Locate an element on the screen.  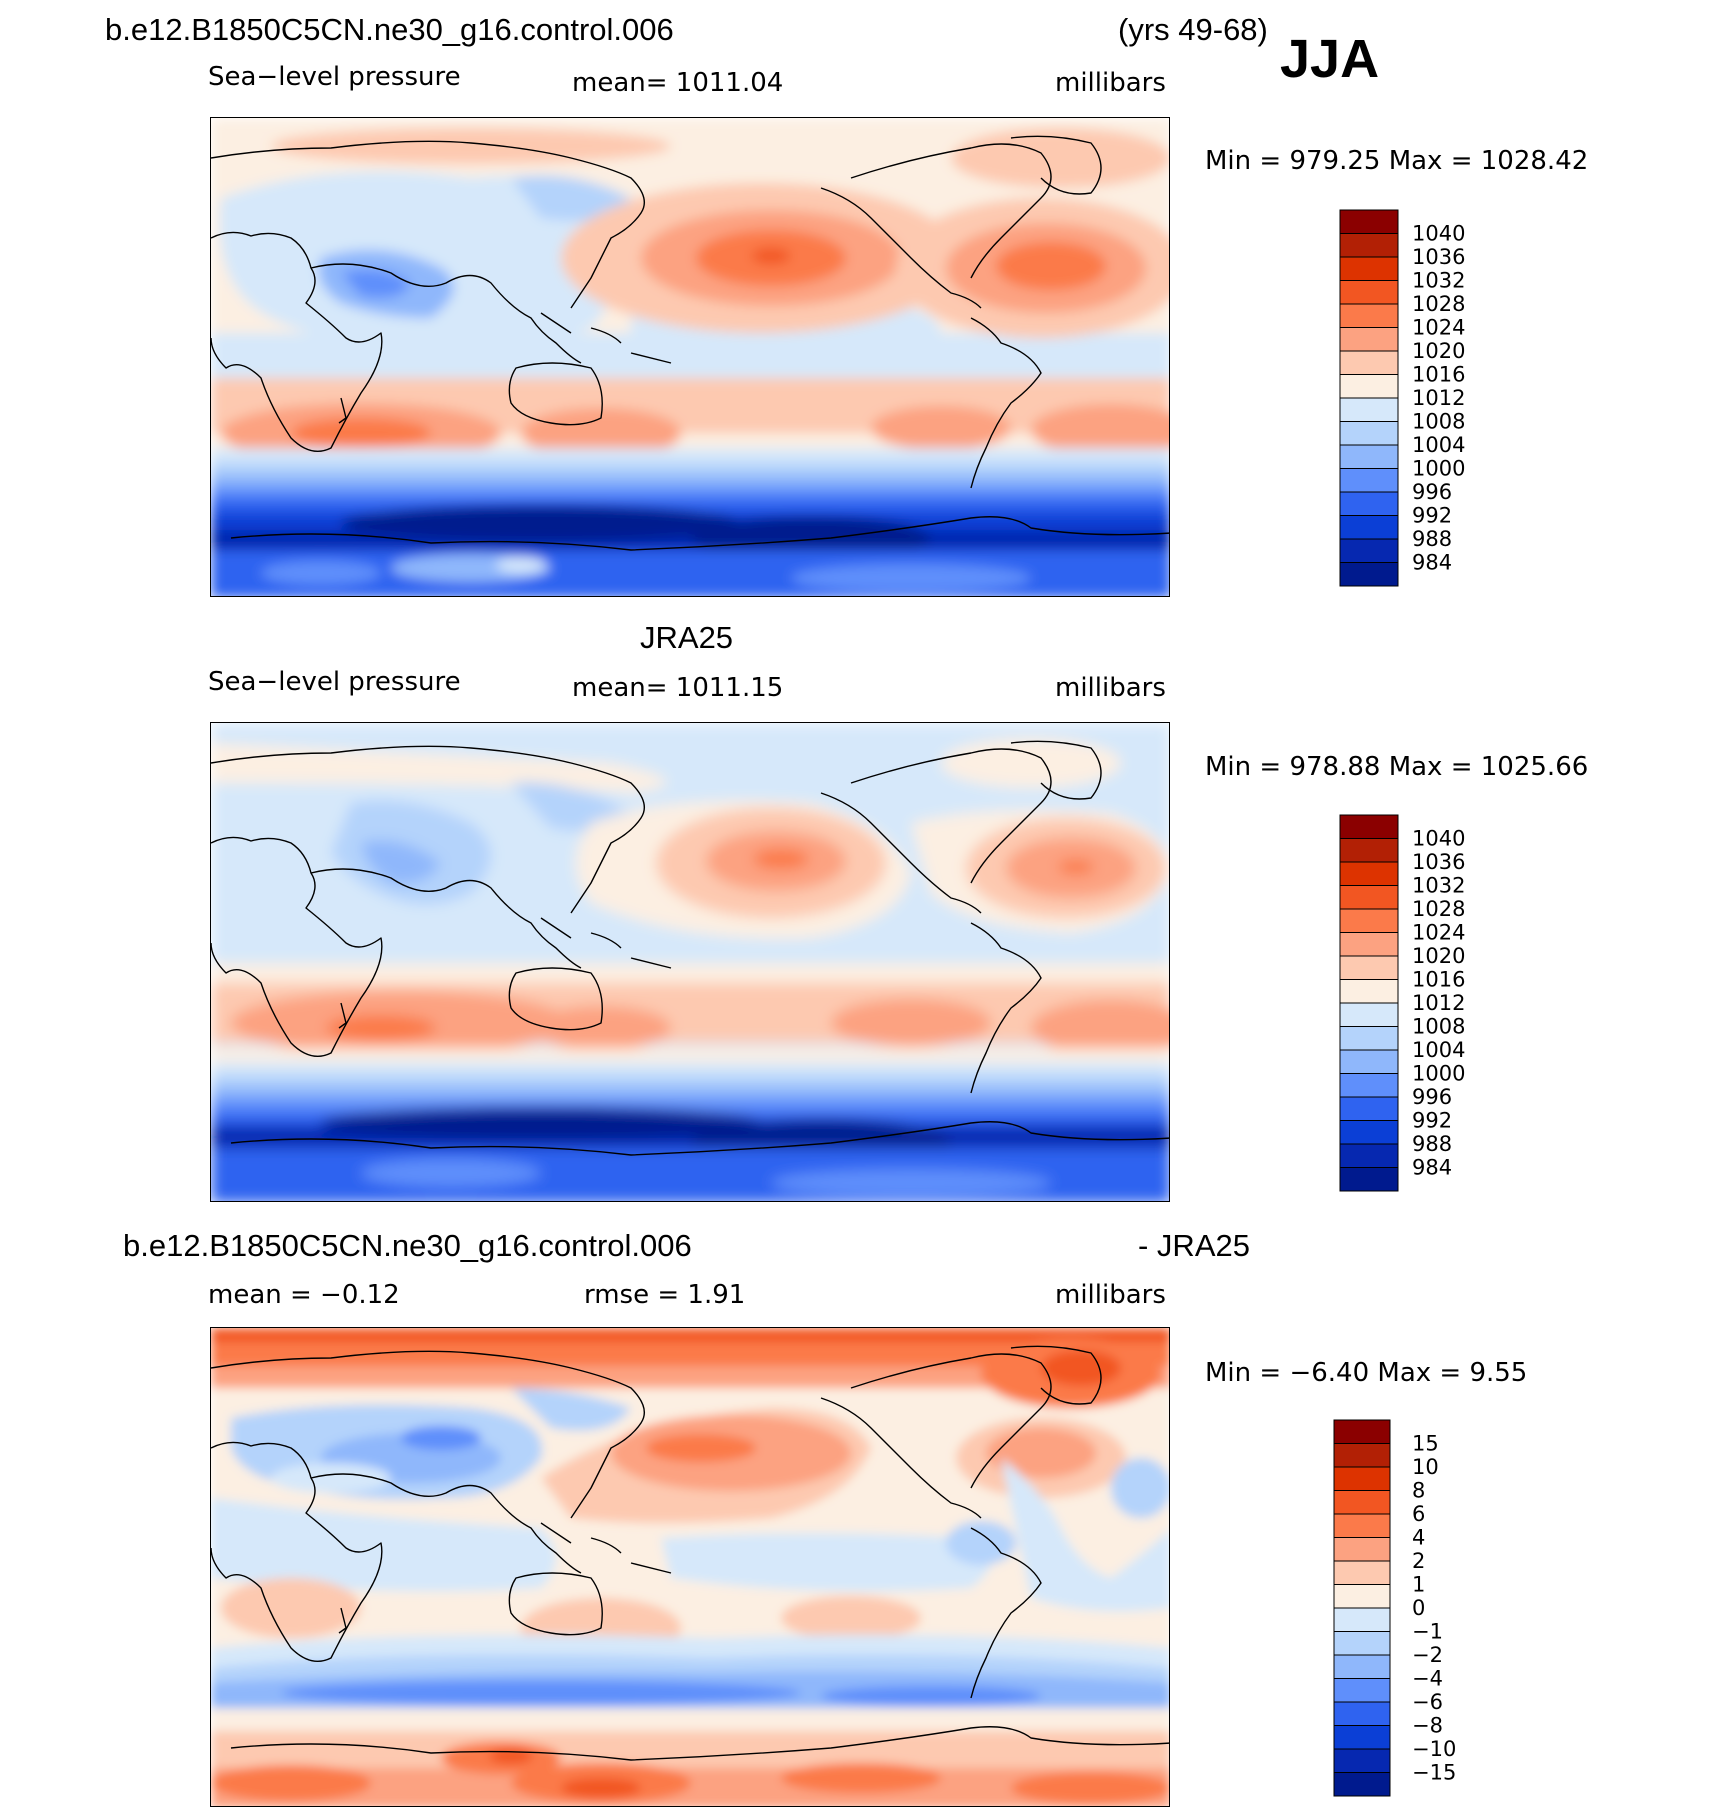
difference-colorbar-tick-label: −10 is located at coordinates (1434, 1749).